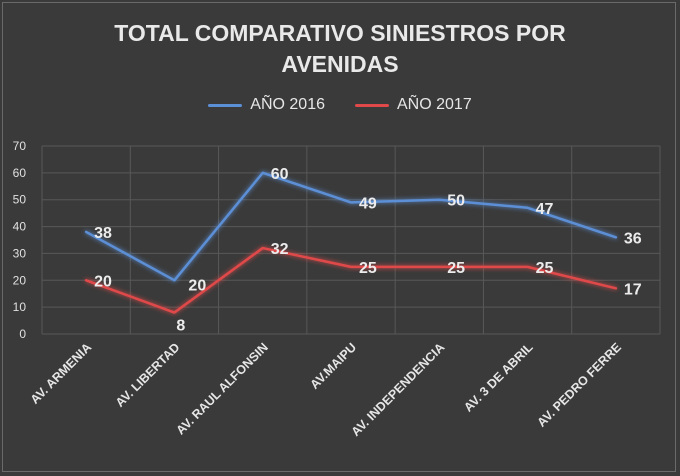 The image size is (680, 476). What do you see at coordinates (434, 104) in the screenshot?
I see `legend-label-2017: AÑO 2017` at bounding box center [434, 104].